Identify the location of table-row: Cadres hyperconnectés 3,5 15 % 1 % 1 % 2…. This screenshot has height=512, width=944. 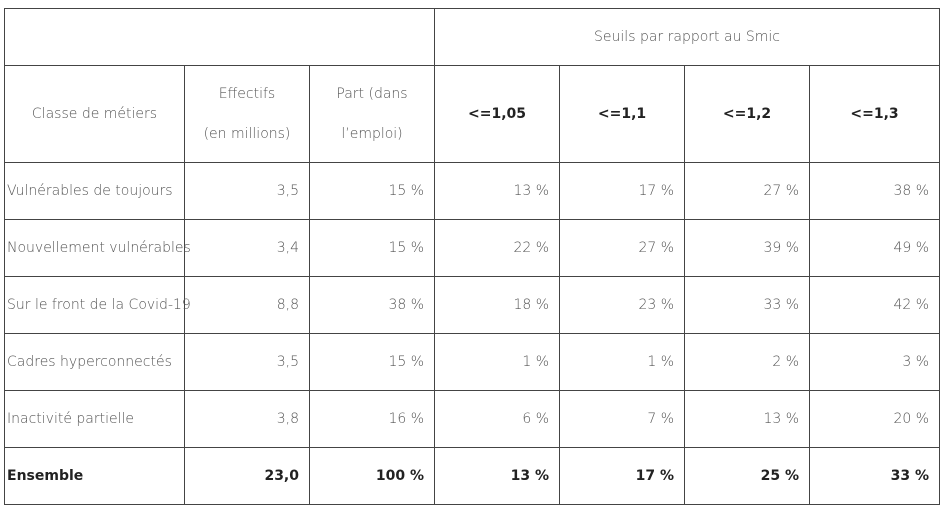
(472, 362).